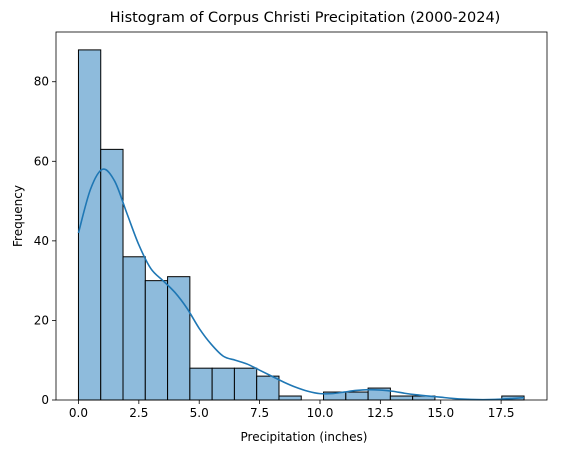 This screenshot has height=453, width=563. Describe the element at coordinates (138, 413) in the screenshot. I see `x-tick-label: 2.5` at that location.